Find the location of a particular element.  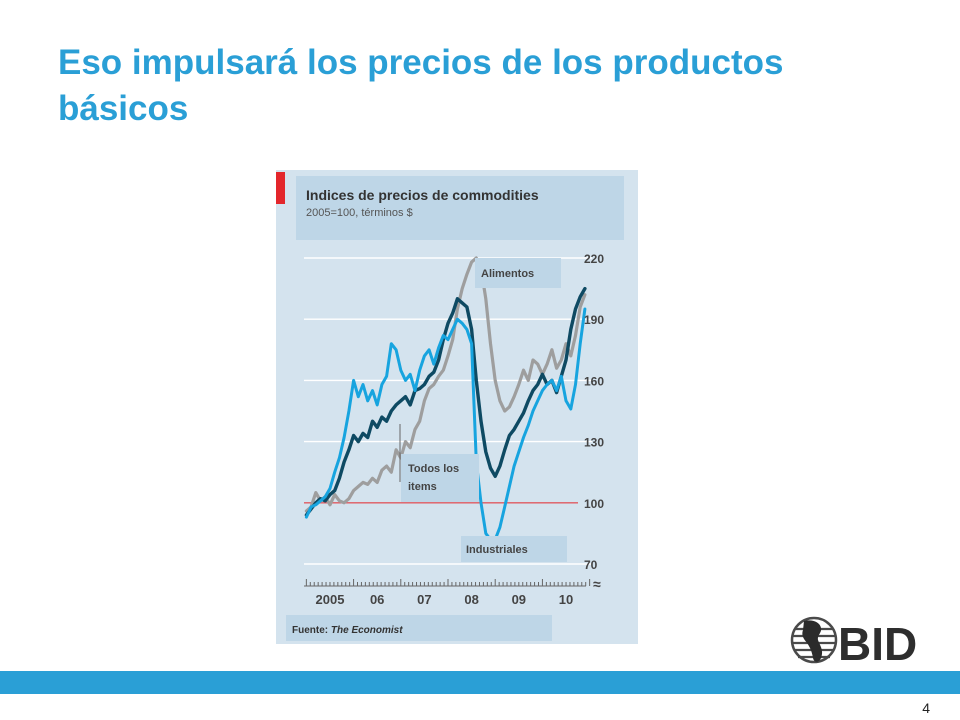

series-lines is located at coordinates (445, 398).